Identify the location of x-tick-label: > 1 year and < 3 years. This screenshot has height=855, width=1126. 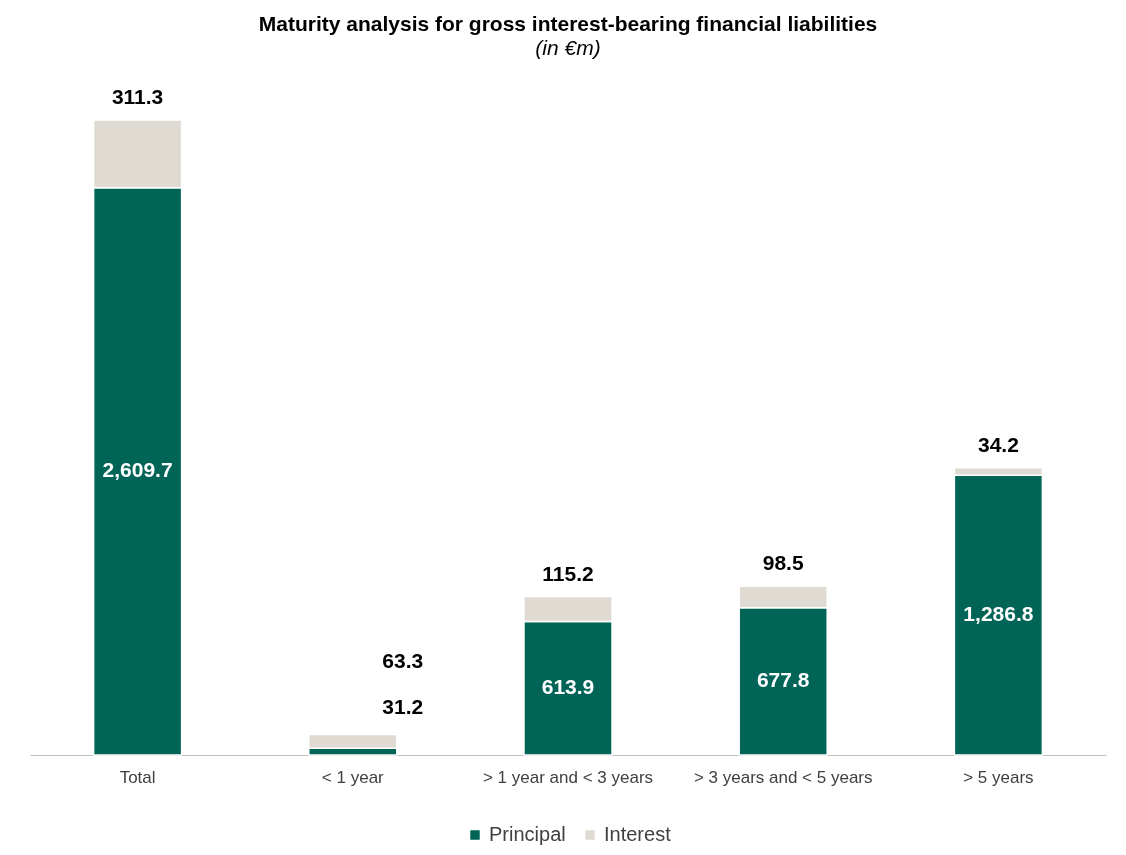
(568, 777).